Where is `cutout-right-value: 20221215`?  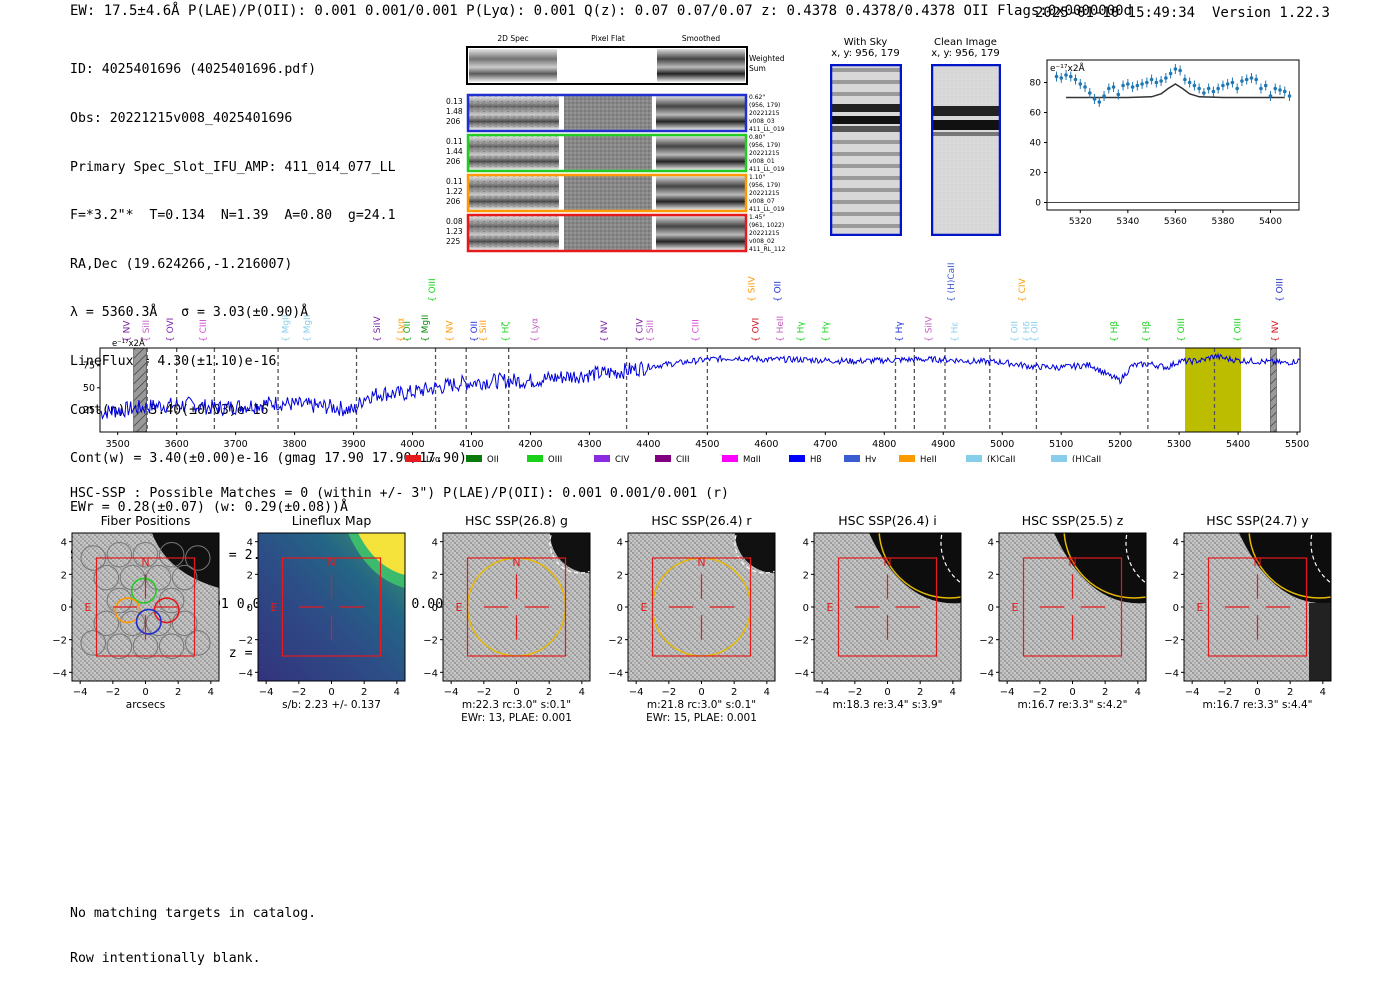
cutout-right-value: 20221215 is located at coordinates (764, 113).